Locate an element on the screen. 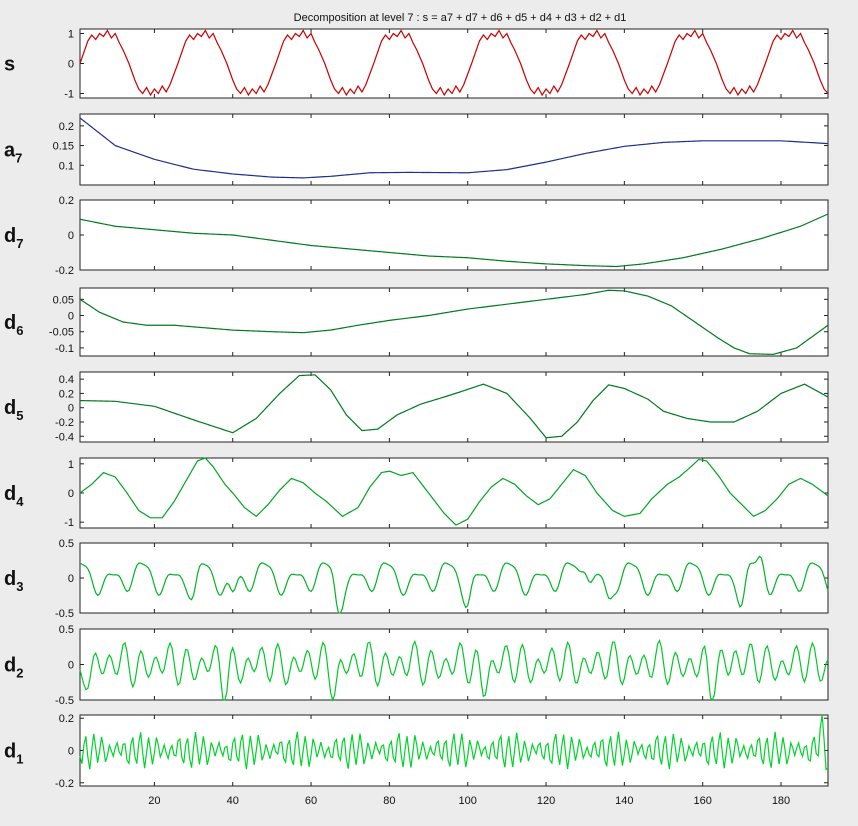 Image resolution: width=858 pixels, height=826 pixels. subplot-d7: 0.2 0 -0.2 d7 is located at coordinates (416, 236).